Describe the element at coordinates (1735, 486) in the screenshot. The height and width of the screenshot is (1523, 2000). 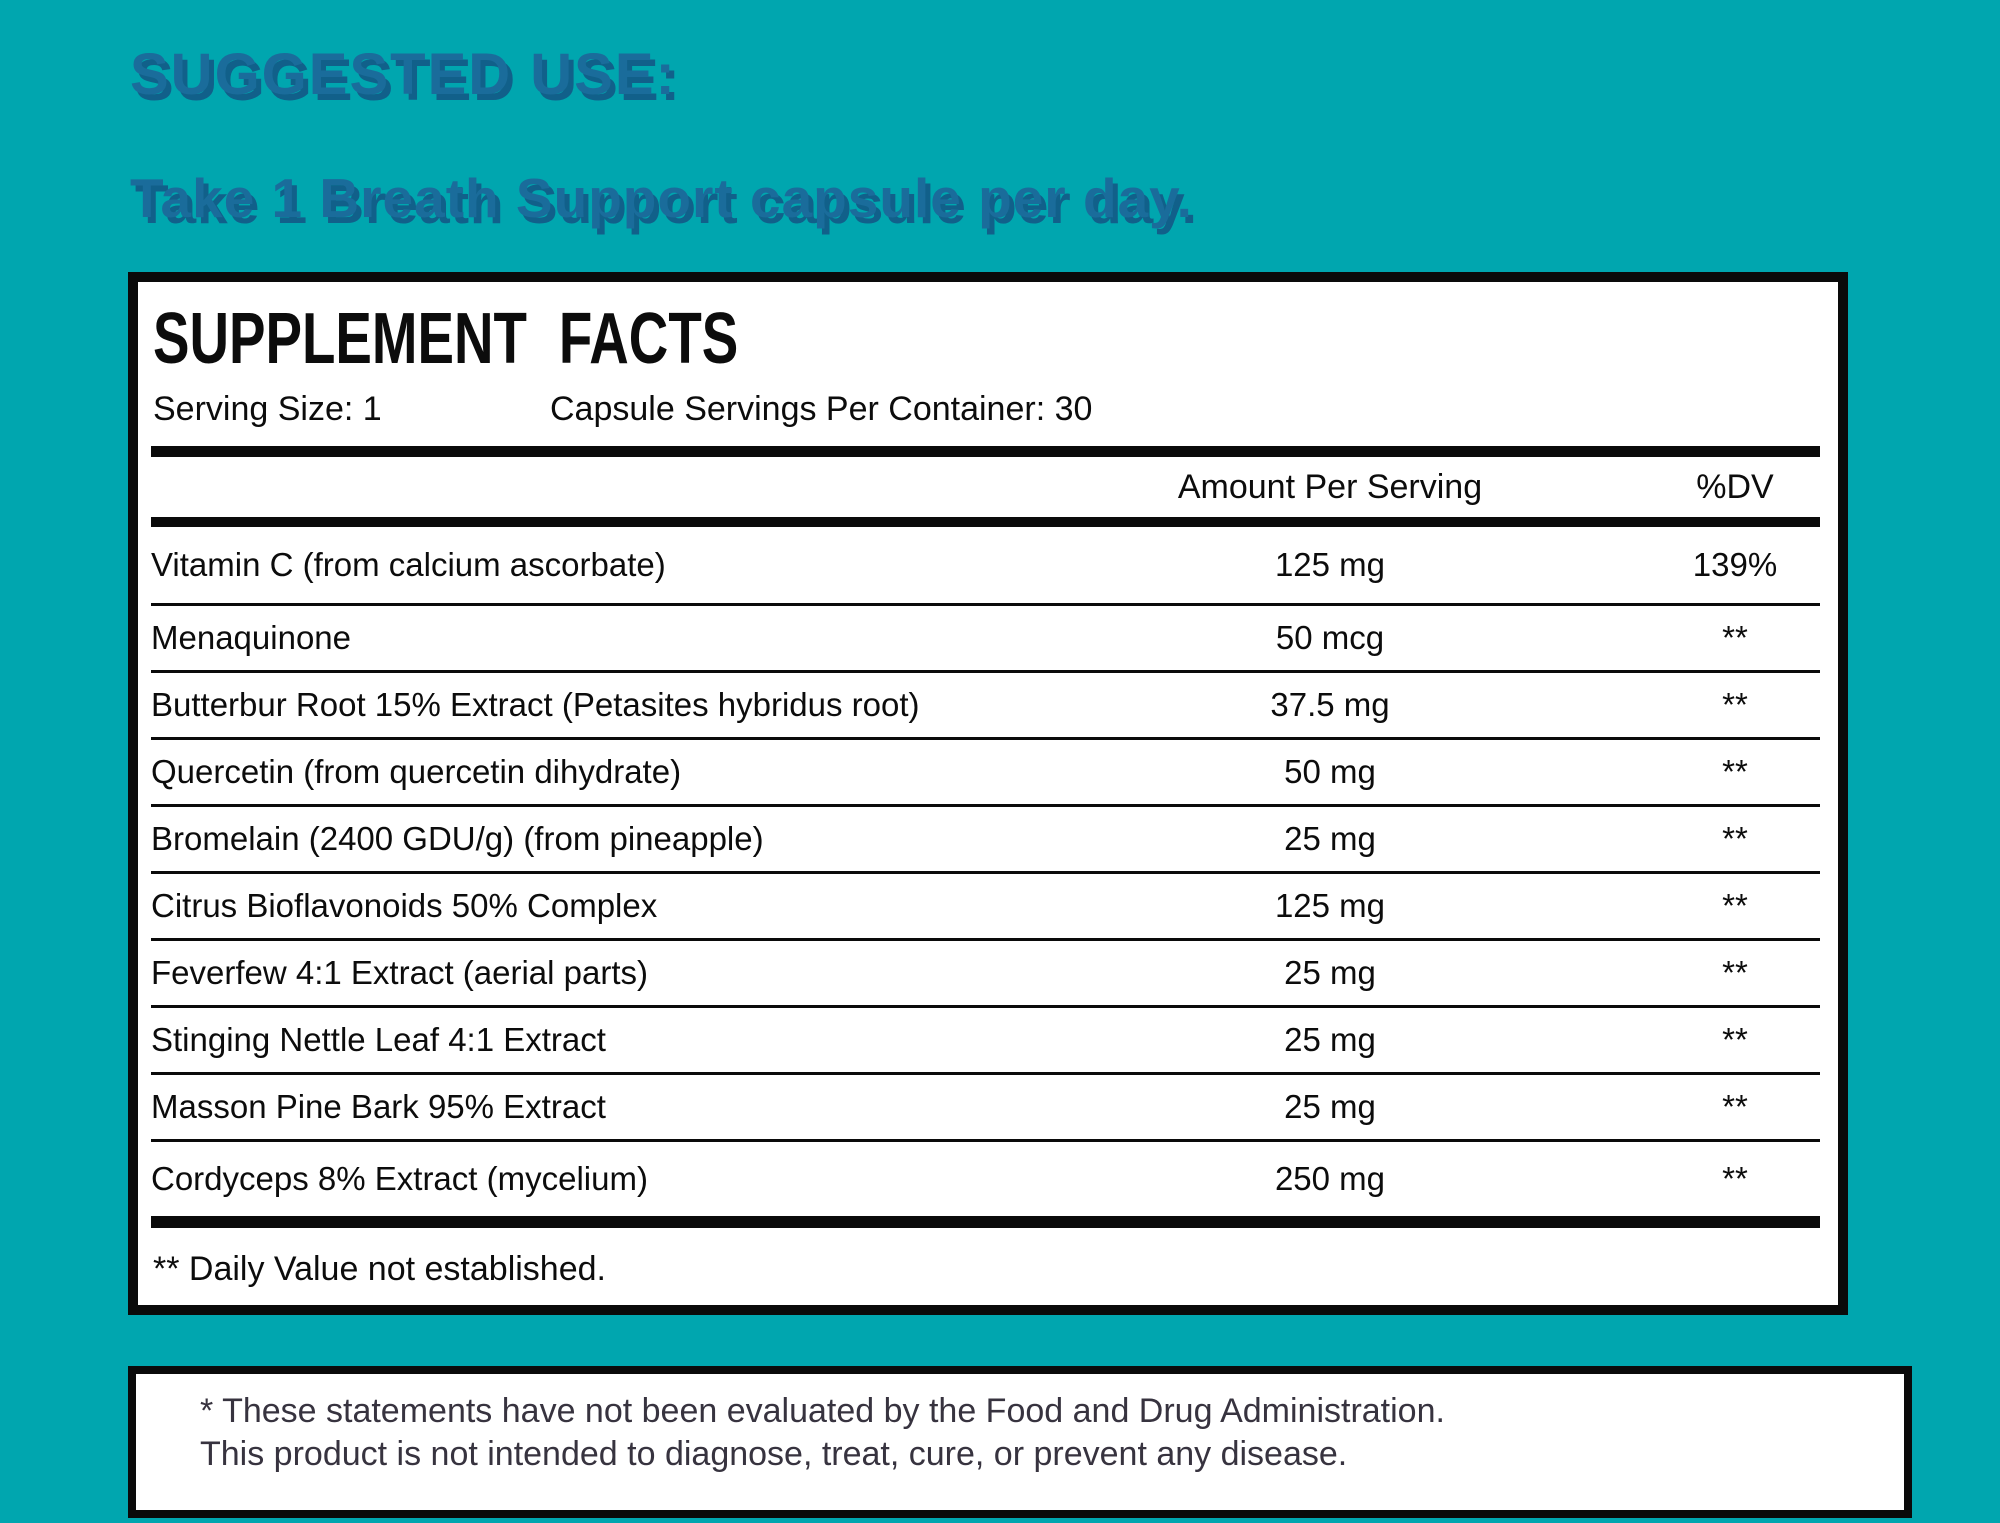
I see `column-header-dv: %DV` at that location.